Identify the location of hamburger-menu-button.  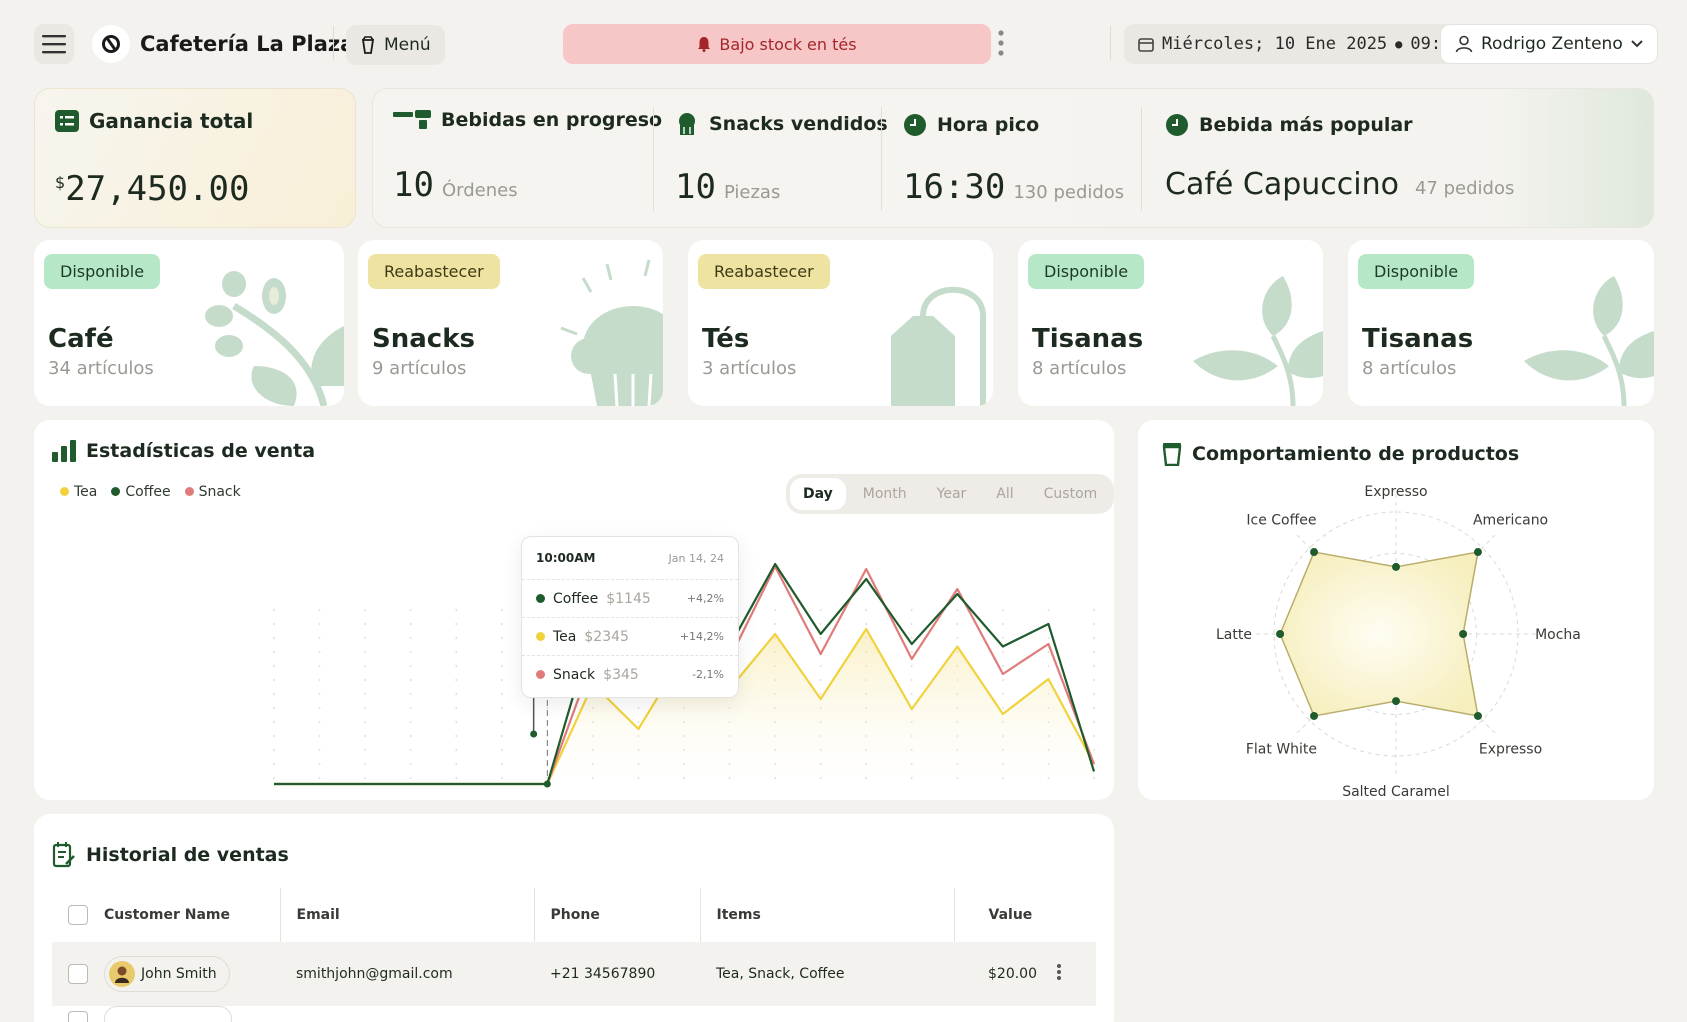
(54, 44).